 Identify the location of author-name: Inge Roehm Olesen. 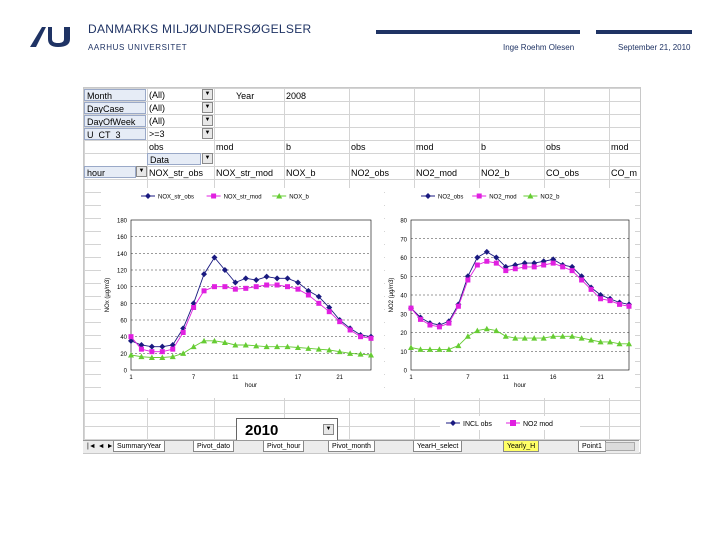
(539, 47).